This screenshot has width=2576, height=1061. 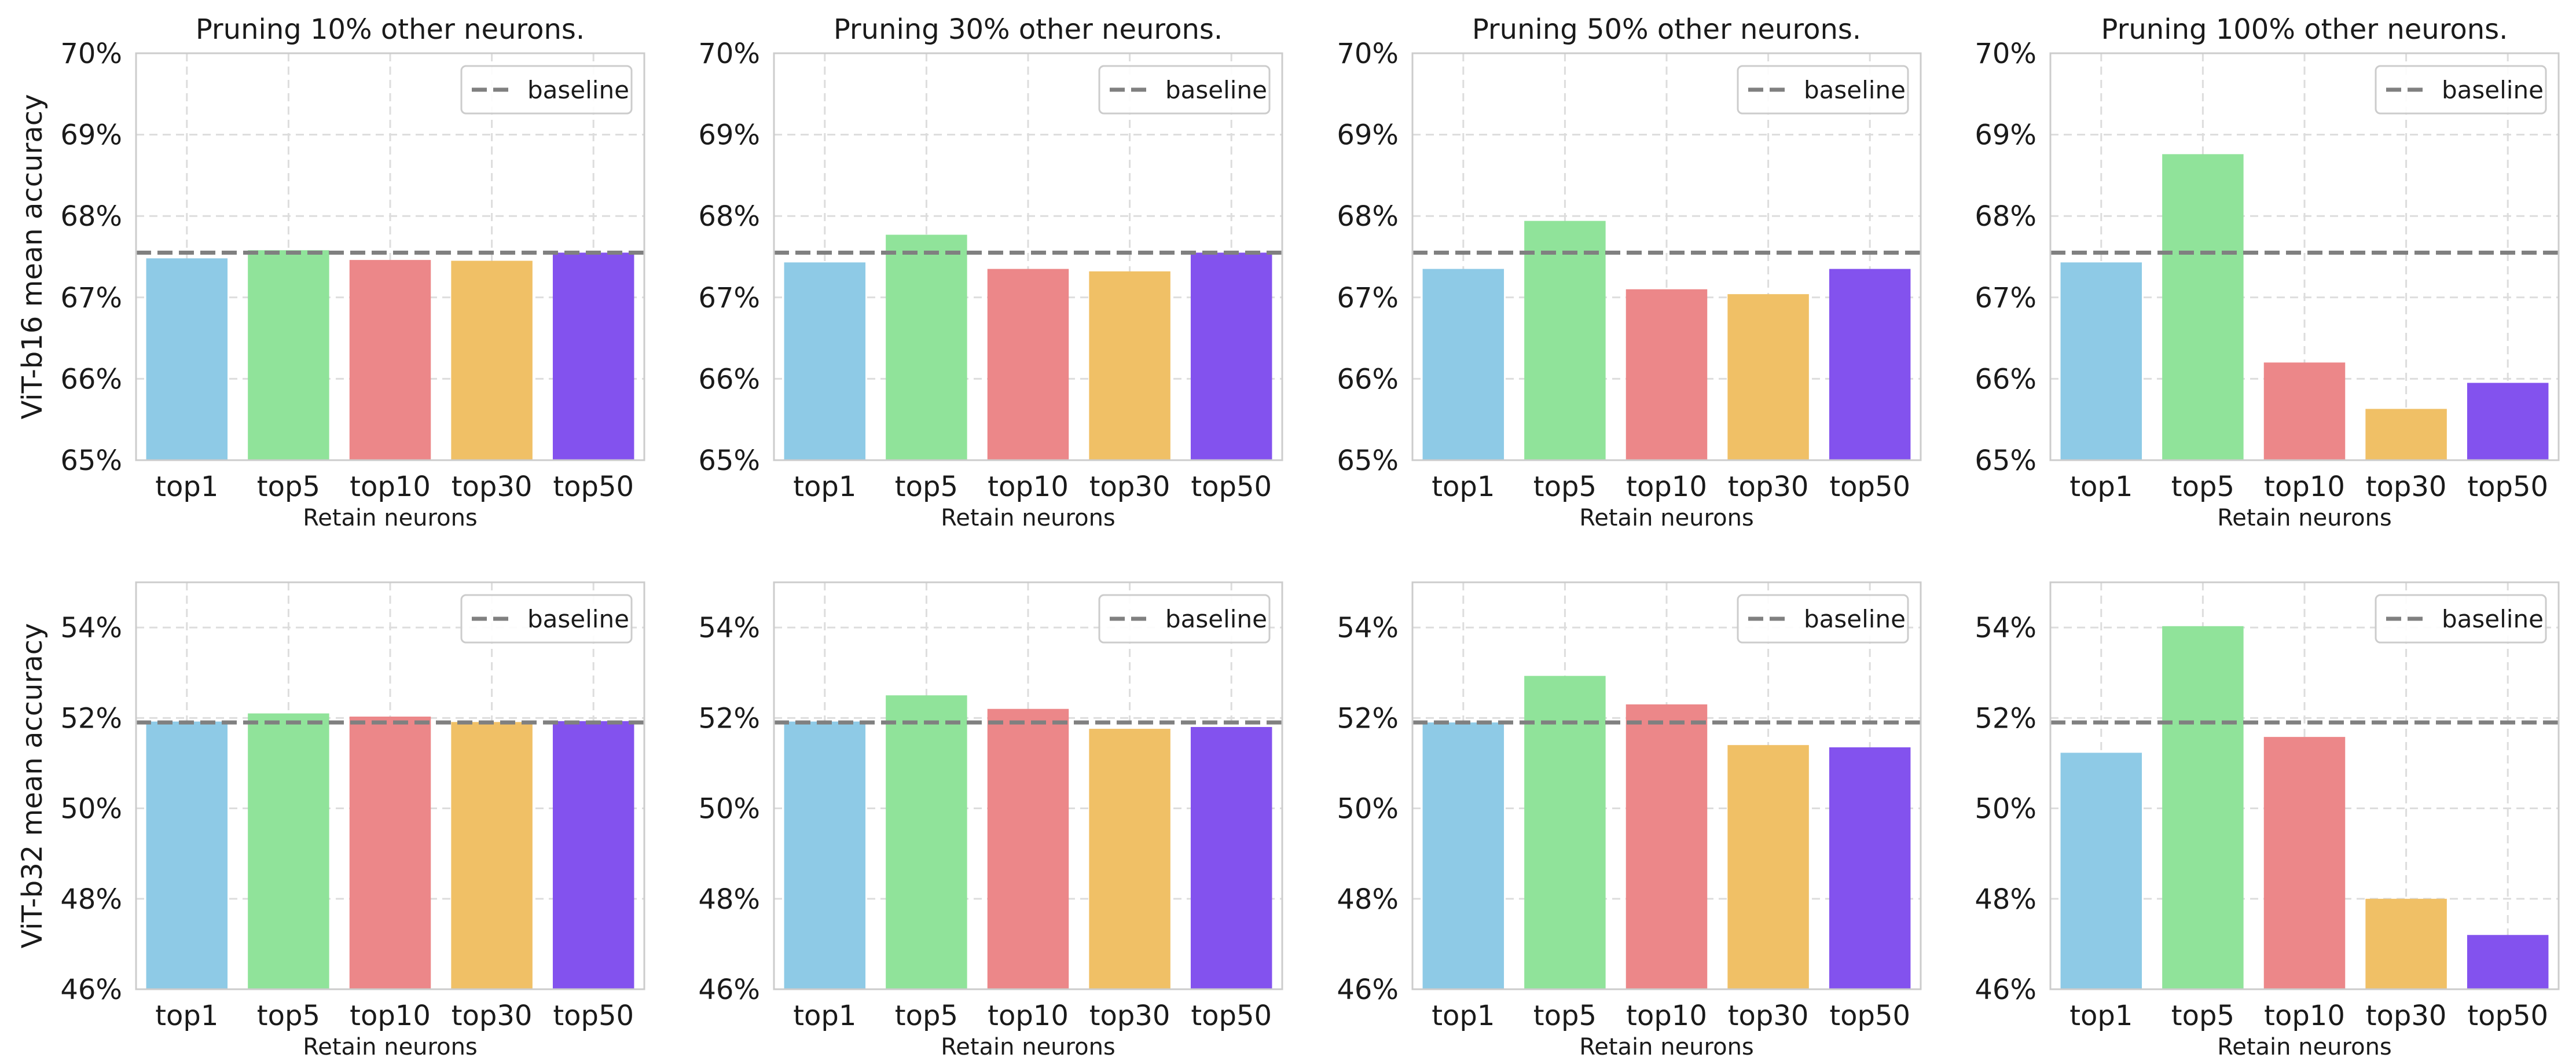 I want to click on subplot-title: Pruning 10% other neurons., so click(x=390, y=30).